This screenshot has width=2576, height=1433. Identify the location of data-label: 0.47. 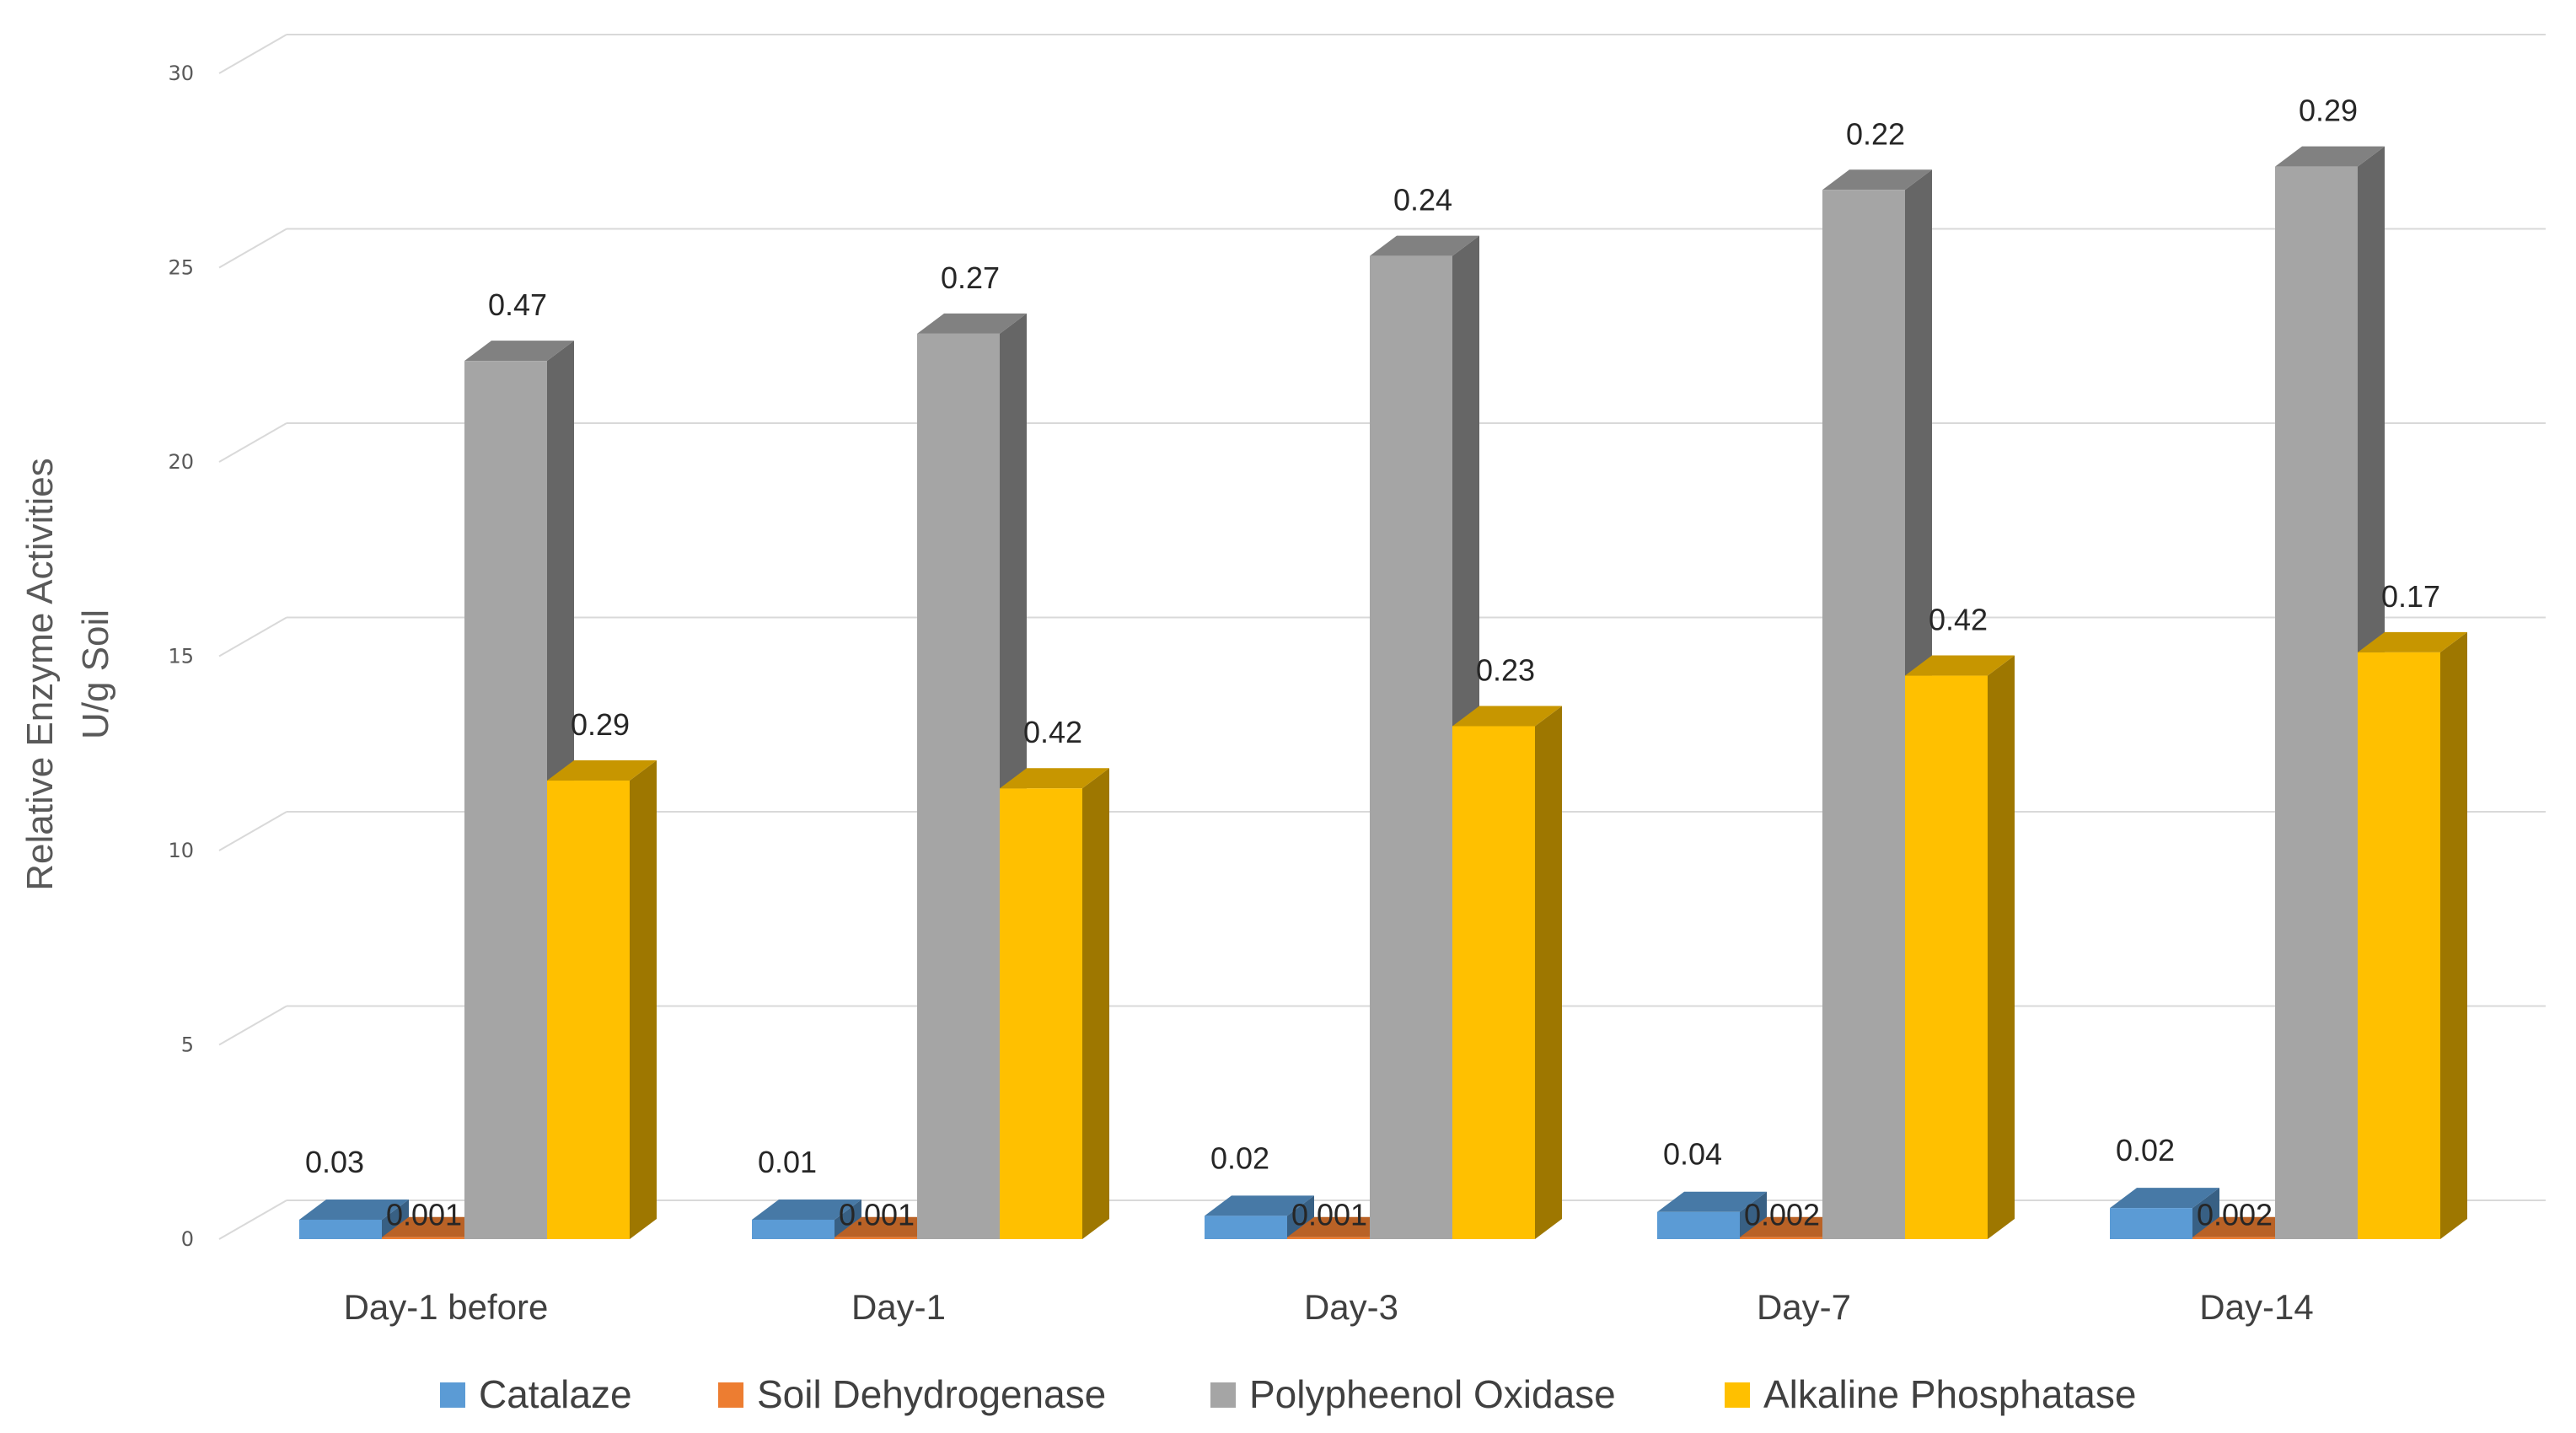
(517, 304).